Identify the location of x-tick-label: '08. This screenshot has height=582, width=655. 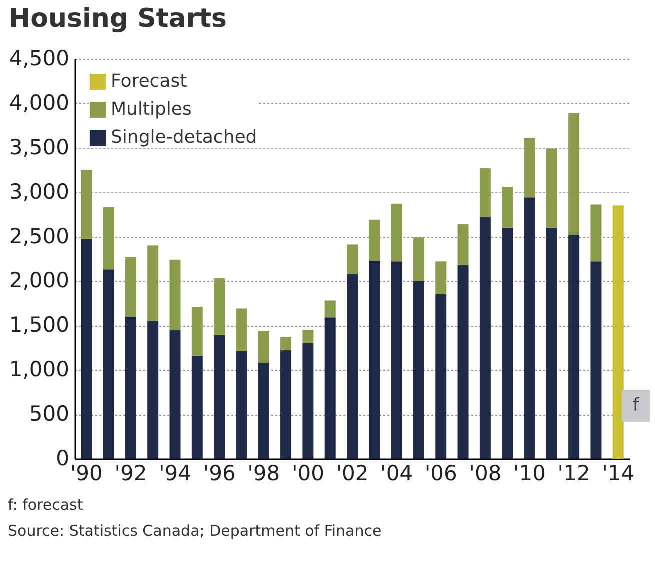
(485, 474).